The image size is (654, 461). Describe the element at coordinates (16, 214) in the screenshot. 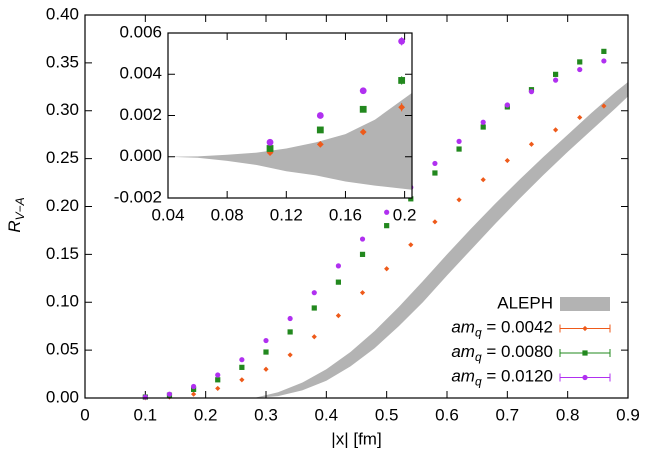

I see `y-axis-label: RV−A` at that location.